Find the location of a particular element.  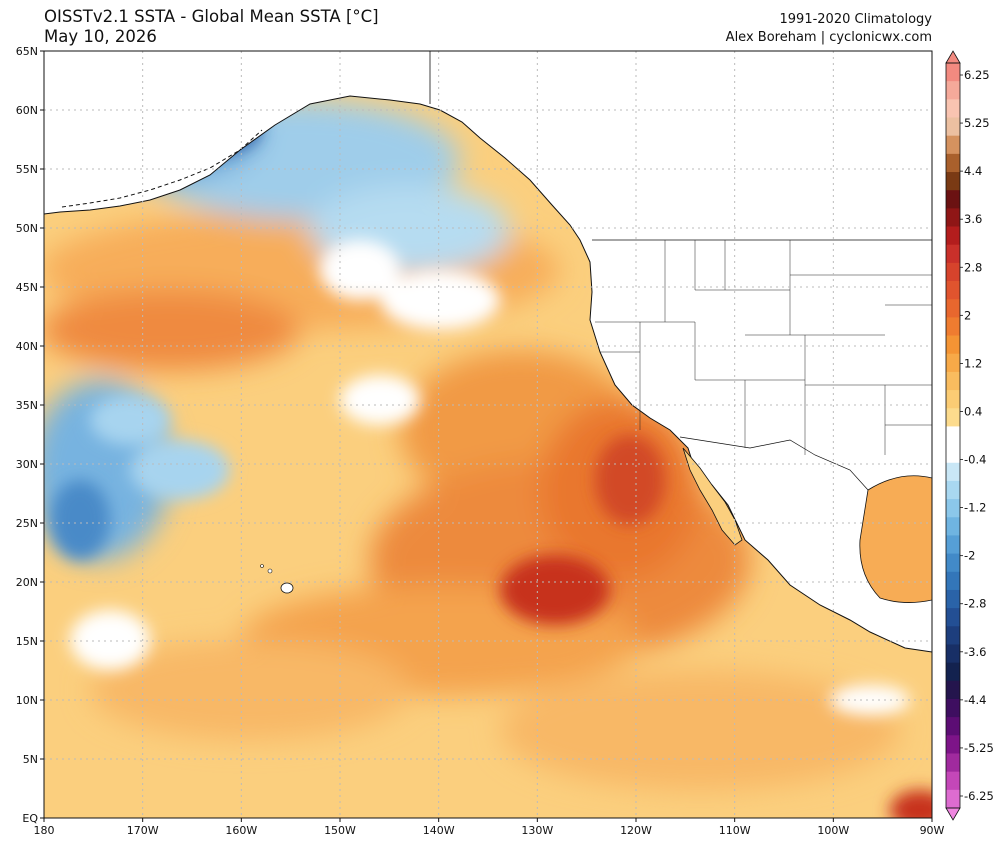

colorbar-label: 1.2 is located at coordinates (973, 363).